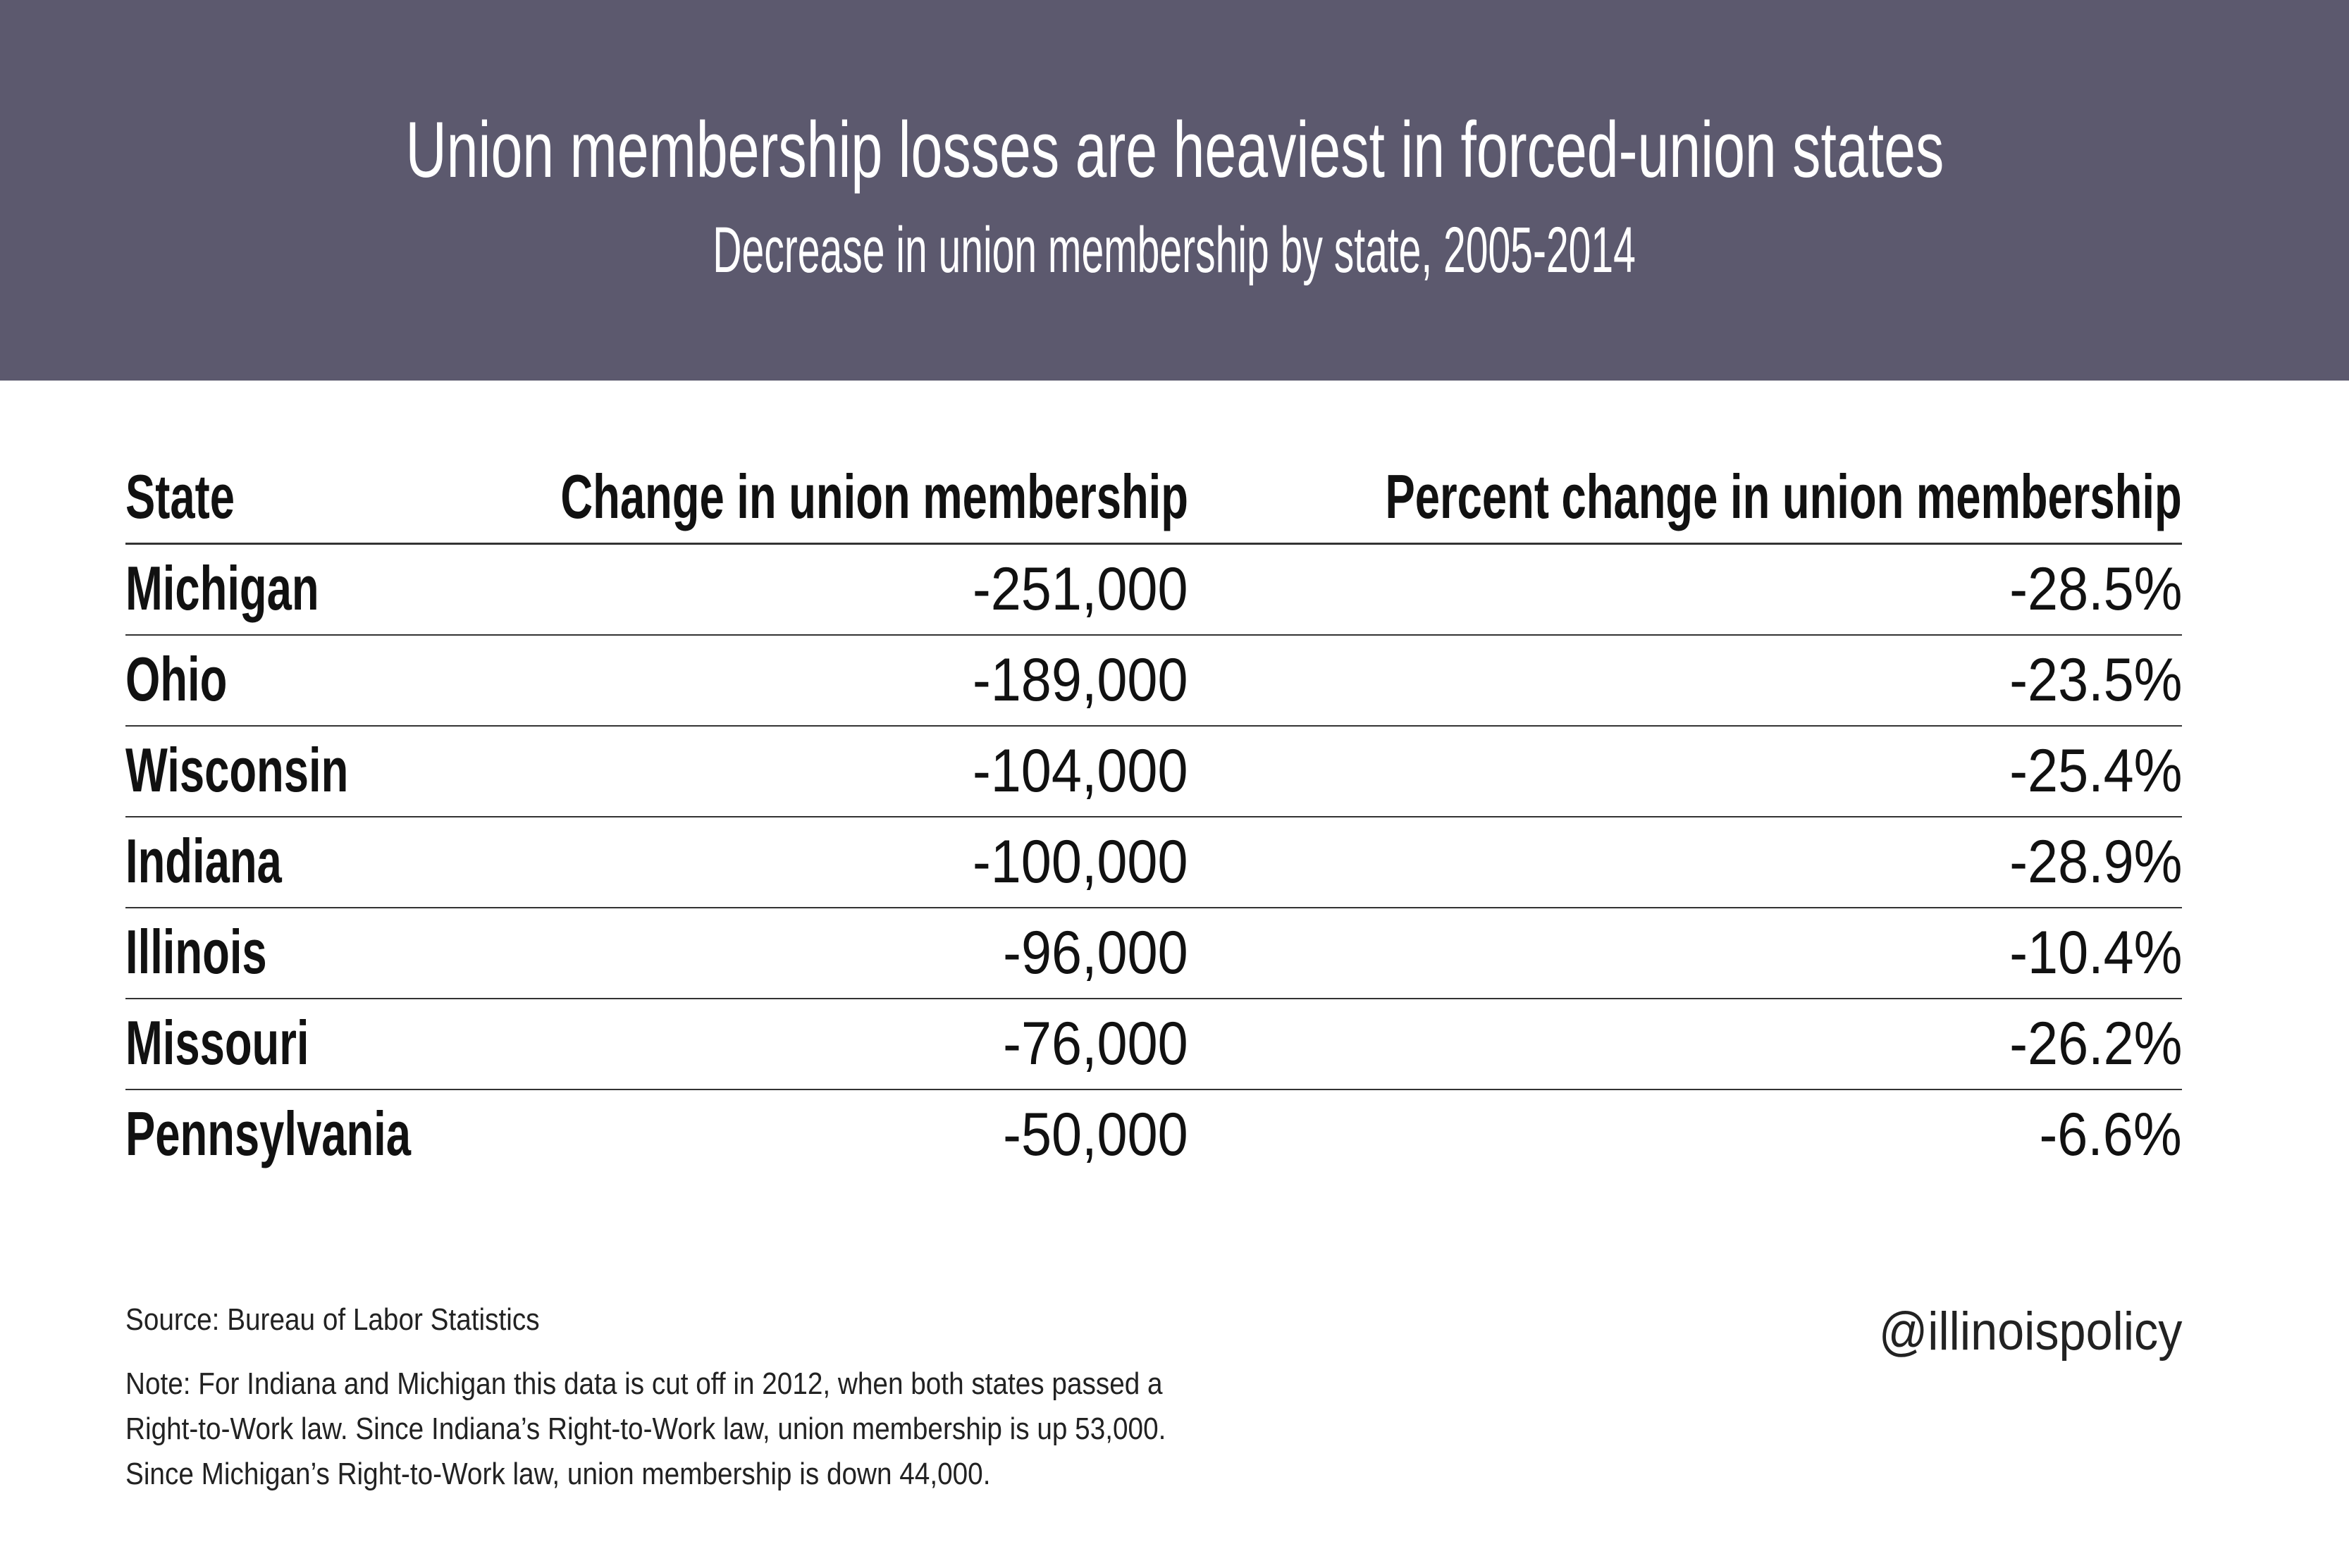  What do you see at coordinates (1095, 953) in the screenshot?
I see `change-value: -96,000` at bounding box center [1095, 953].